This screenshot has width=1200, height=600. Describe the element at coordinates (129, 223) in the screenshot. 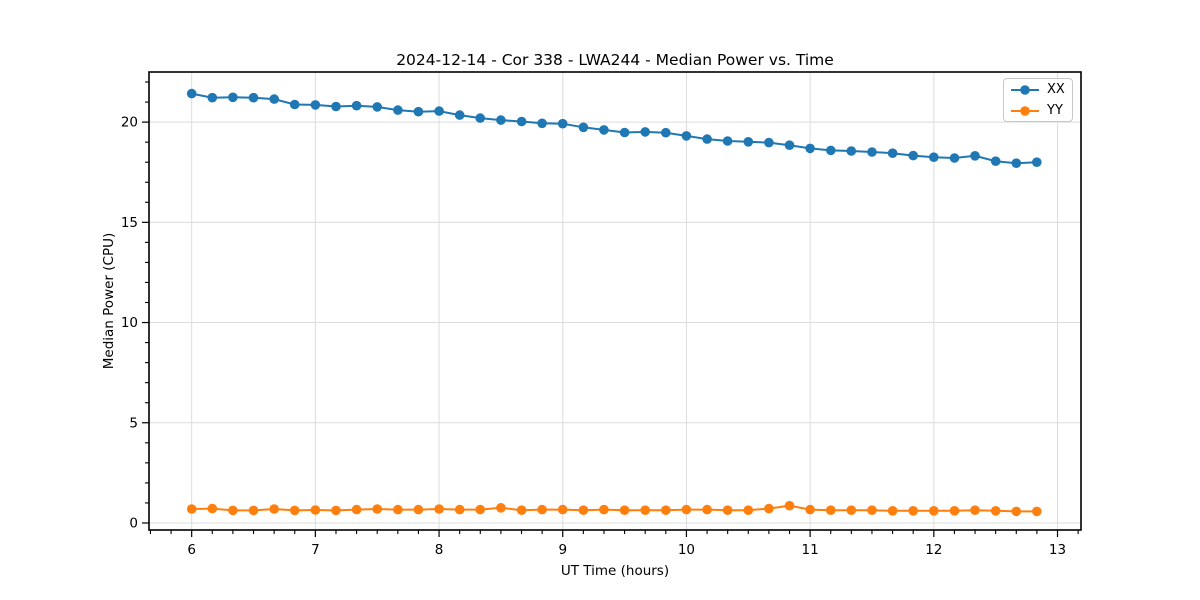

I see `svg-text: 15` at that location.